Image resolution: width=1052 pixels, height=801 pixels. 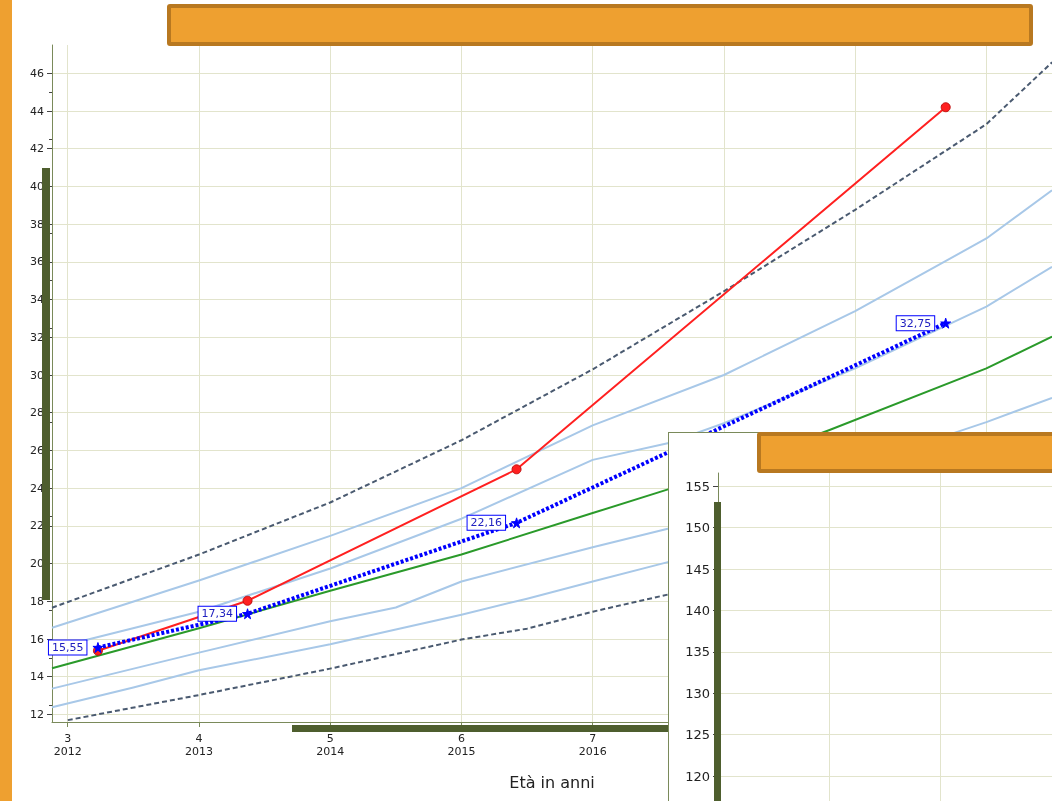 I want to click on x-tick-label: 3, so click(x=68, y=738).